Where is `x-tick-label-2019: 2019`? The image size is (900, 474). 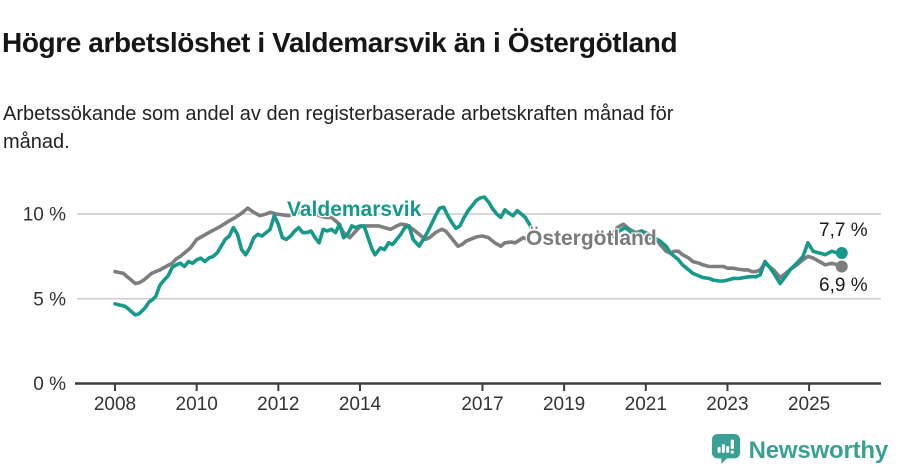
x-tick-label-2019: 2019 is located at coordinates (564, 404).